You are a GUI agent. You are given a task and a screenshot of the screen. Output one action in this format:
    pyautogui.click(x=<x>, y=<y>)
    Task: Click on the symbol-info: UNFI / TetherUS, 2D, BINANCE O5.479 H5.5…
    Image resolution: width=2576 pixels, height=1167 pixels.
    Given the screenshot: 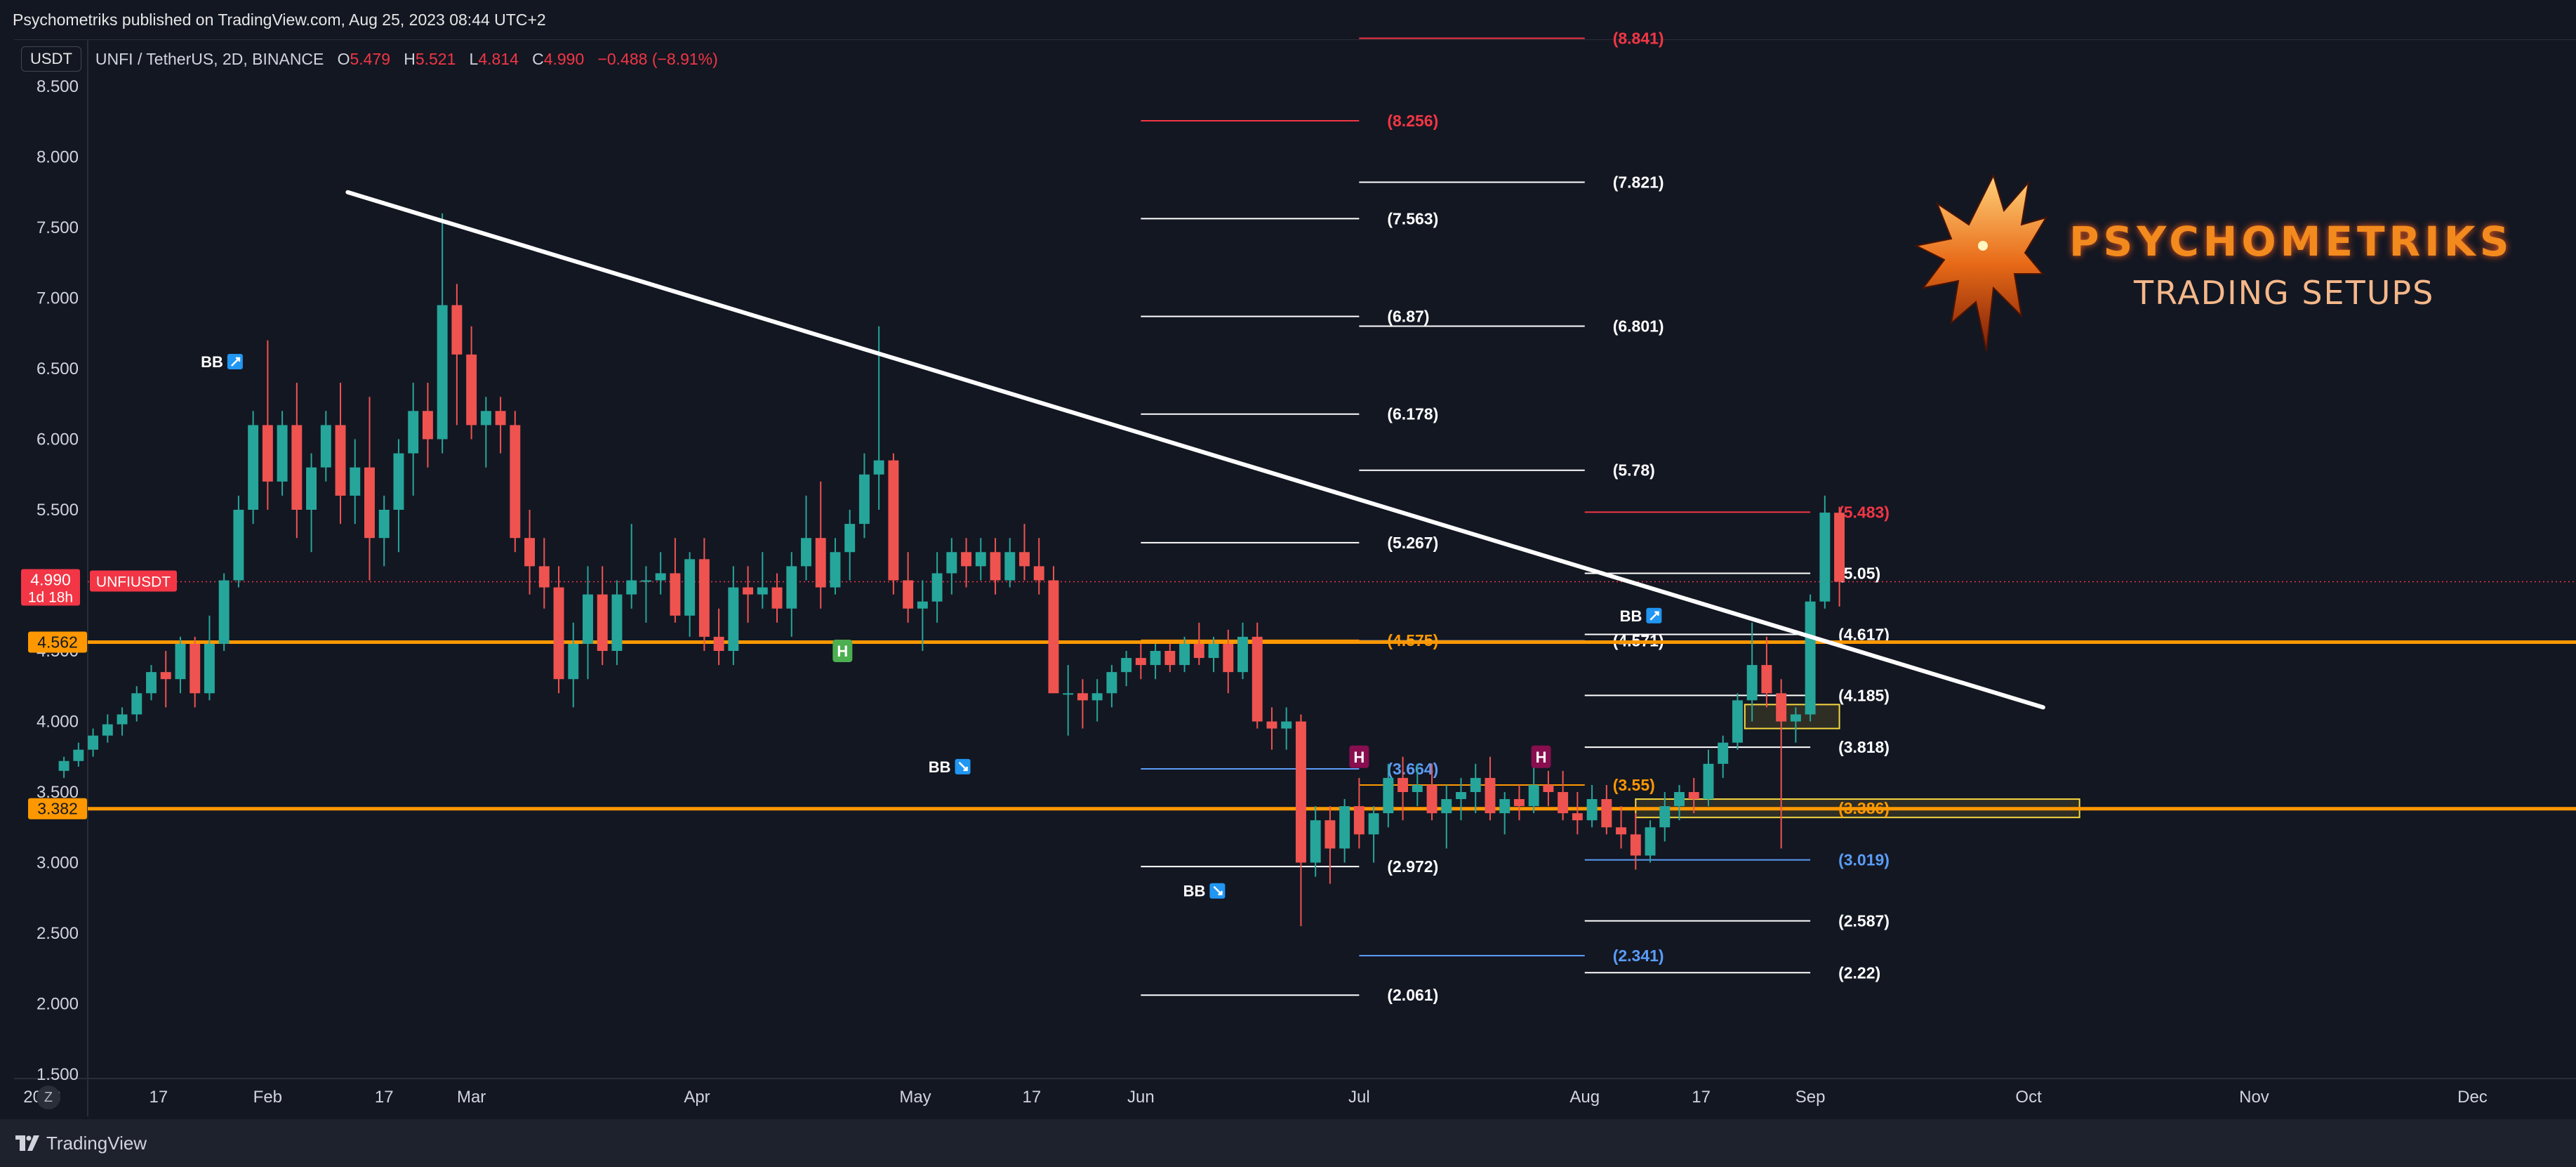 What is the action you would take?
    pyautogui.click(x=407, y=60)
    